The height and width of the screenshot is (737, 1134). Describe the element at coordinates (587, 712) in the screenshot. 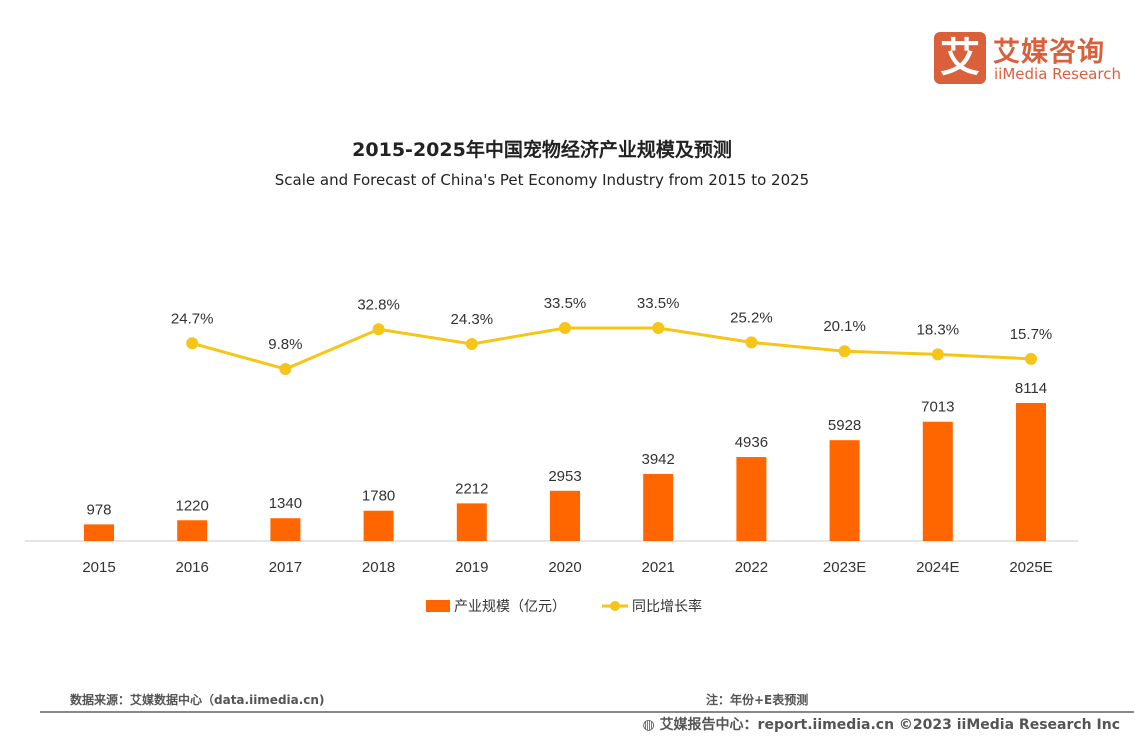

I see `footer-divider` at that location.